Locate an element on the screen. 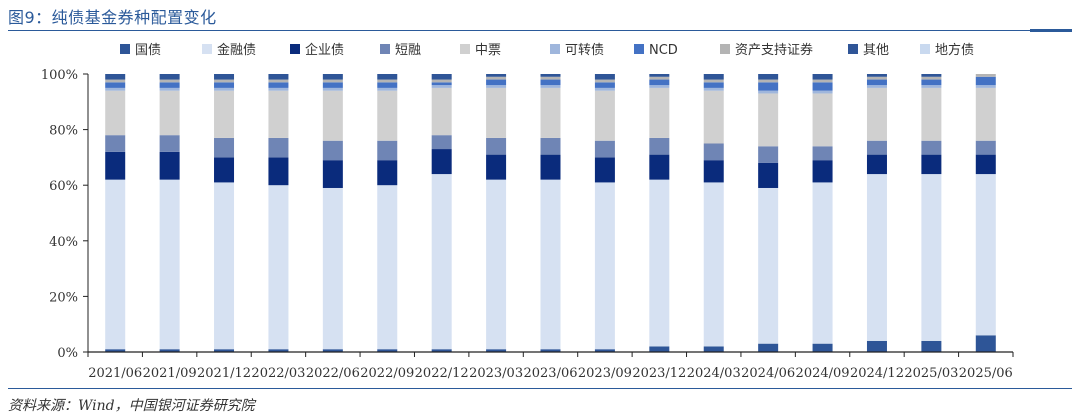  legend-label: 中票 is located at coordinates (488, 50).